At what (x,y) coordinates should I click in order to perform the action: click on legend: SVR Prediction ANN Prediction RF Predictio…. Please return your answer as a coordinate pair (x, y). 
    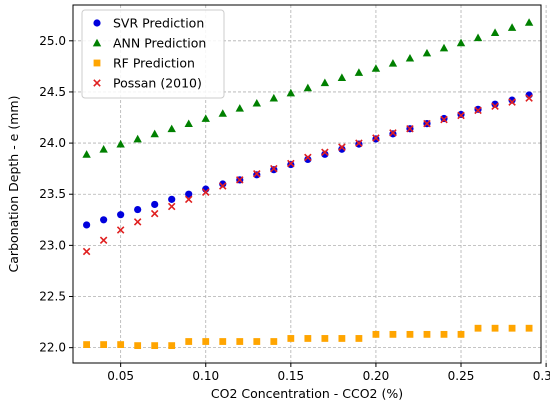
    Looking at the image, I should click on (153, 54).